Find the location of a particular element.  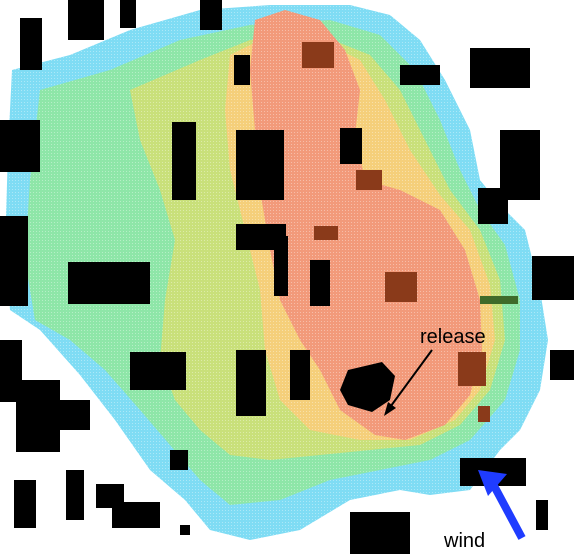

release-arrow-head is located at coordinates (390, 409).